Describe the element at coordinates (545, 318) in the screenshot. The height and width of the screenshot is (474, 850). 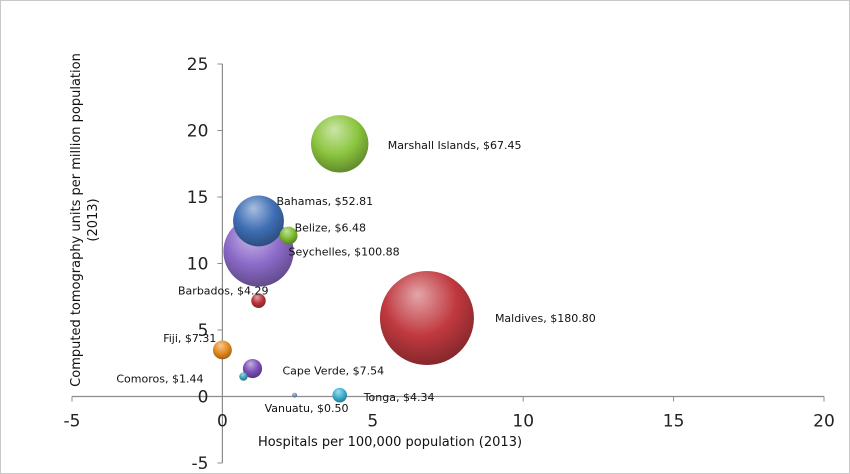
I see `bubble-label: Maldives, $180.80` at that location.